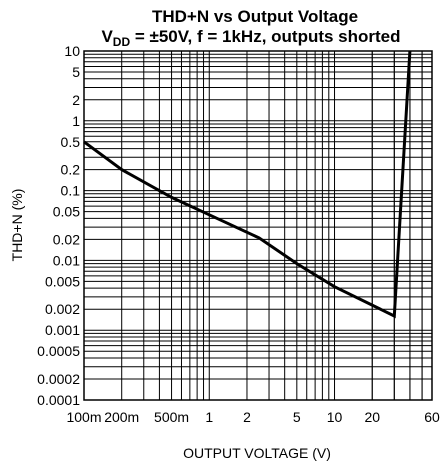  Describe the element at coordinates (66, 260) in the screenshot. I see `y-tick-label: 0.01` at that location.